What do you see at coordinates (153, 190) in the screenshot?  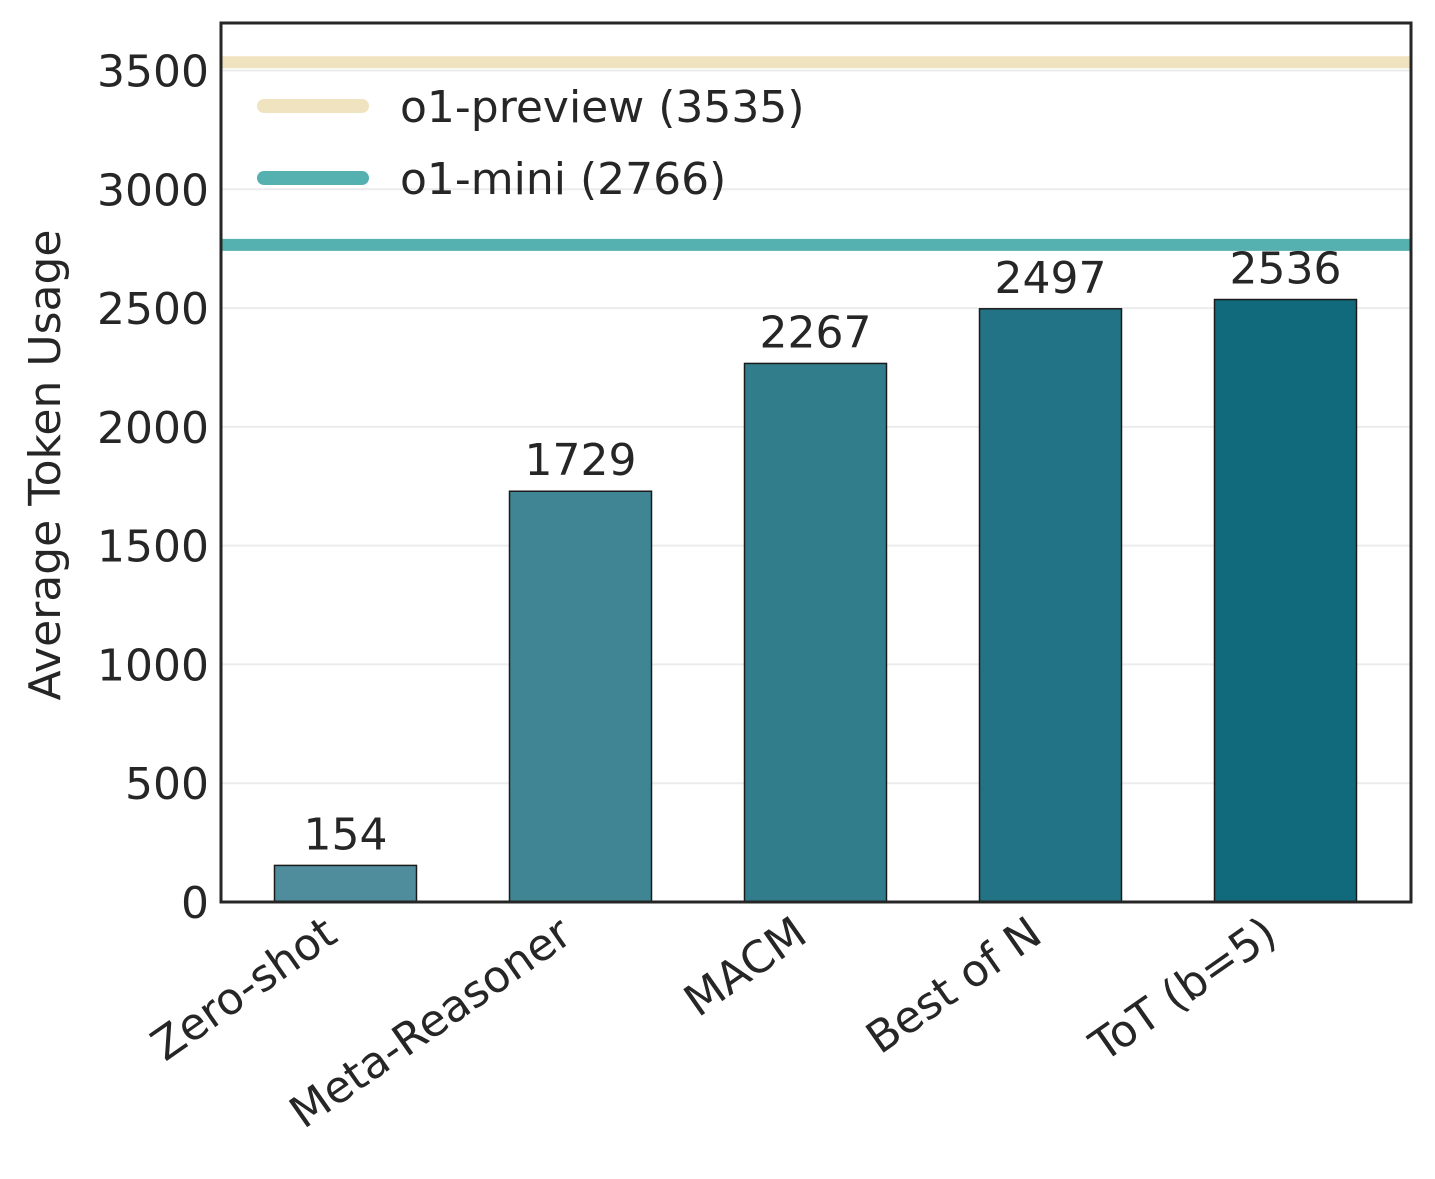 I see `y-tick-label: 3000` at bounding box center [153, 190].